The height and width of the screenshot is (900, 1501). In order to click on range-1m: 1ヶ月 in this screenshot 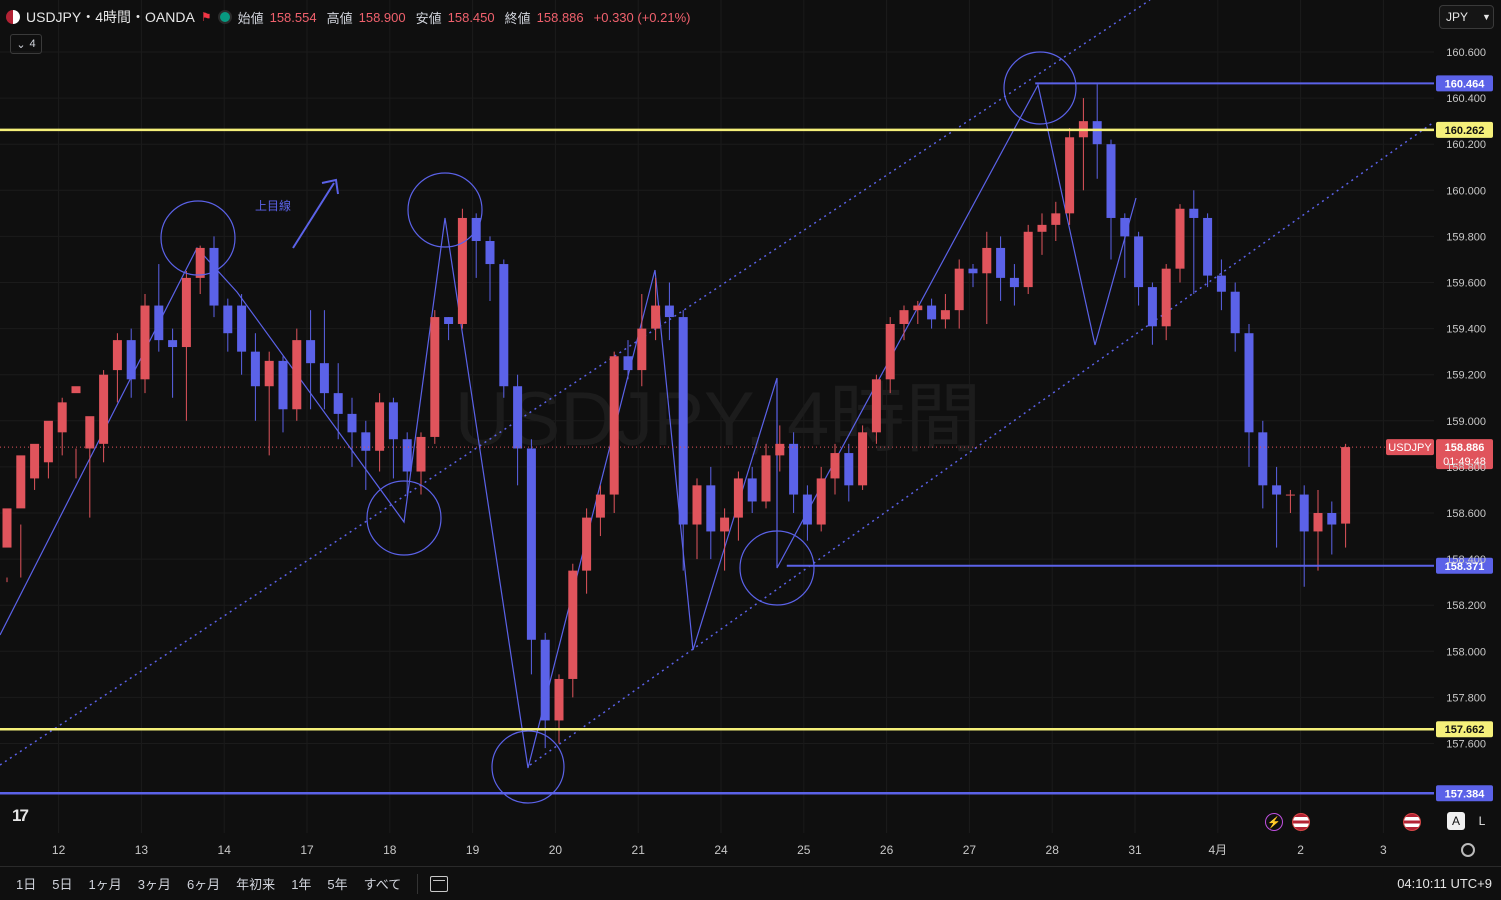, I will do `click(105, 884)`.